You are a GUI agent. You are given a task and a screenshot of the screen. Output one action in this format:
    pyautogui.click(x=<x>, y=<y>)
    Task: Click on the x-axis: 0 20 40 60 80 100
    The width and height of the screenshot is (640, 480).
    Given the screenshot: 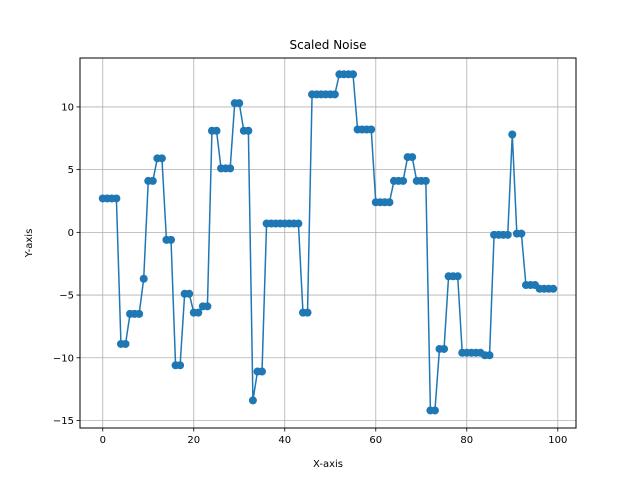 What is the action you would take?
    pyautogui.click(x=333, y=437)
    